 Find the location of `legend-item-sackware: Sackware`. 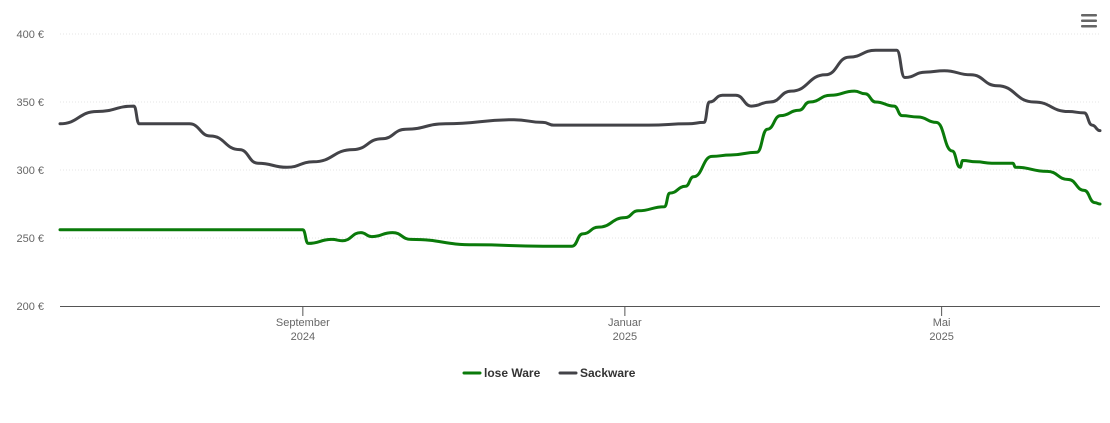

legend-item-sackware: Sackware is located at coordinates (597, 373).